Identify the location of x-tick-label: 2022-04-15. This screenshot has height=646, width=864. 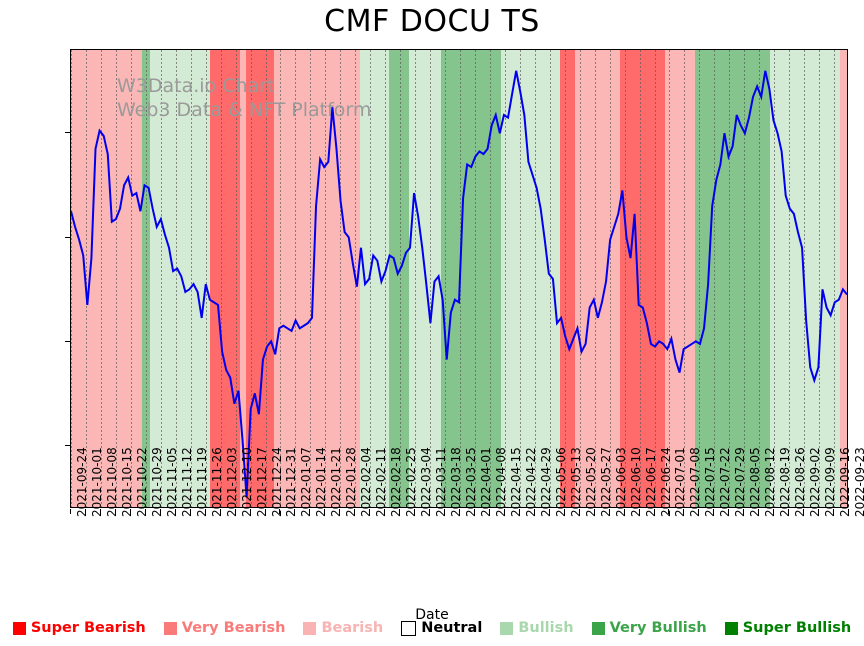
(515, 482).